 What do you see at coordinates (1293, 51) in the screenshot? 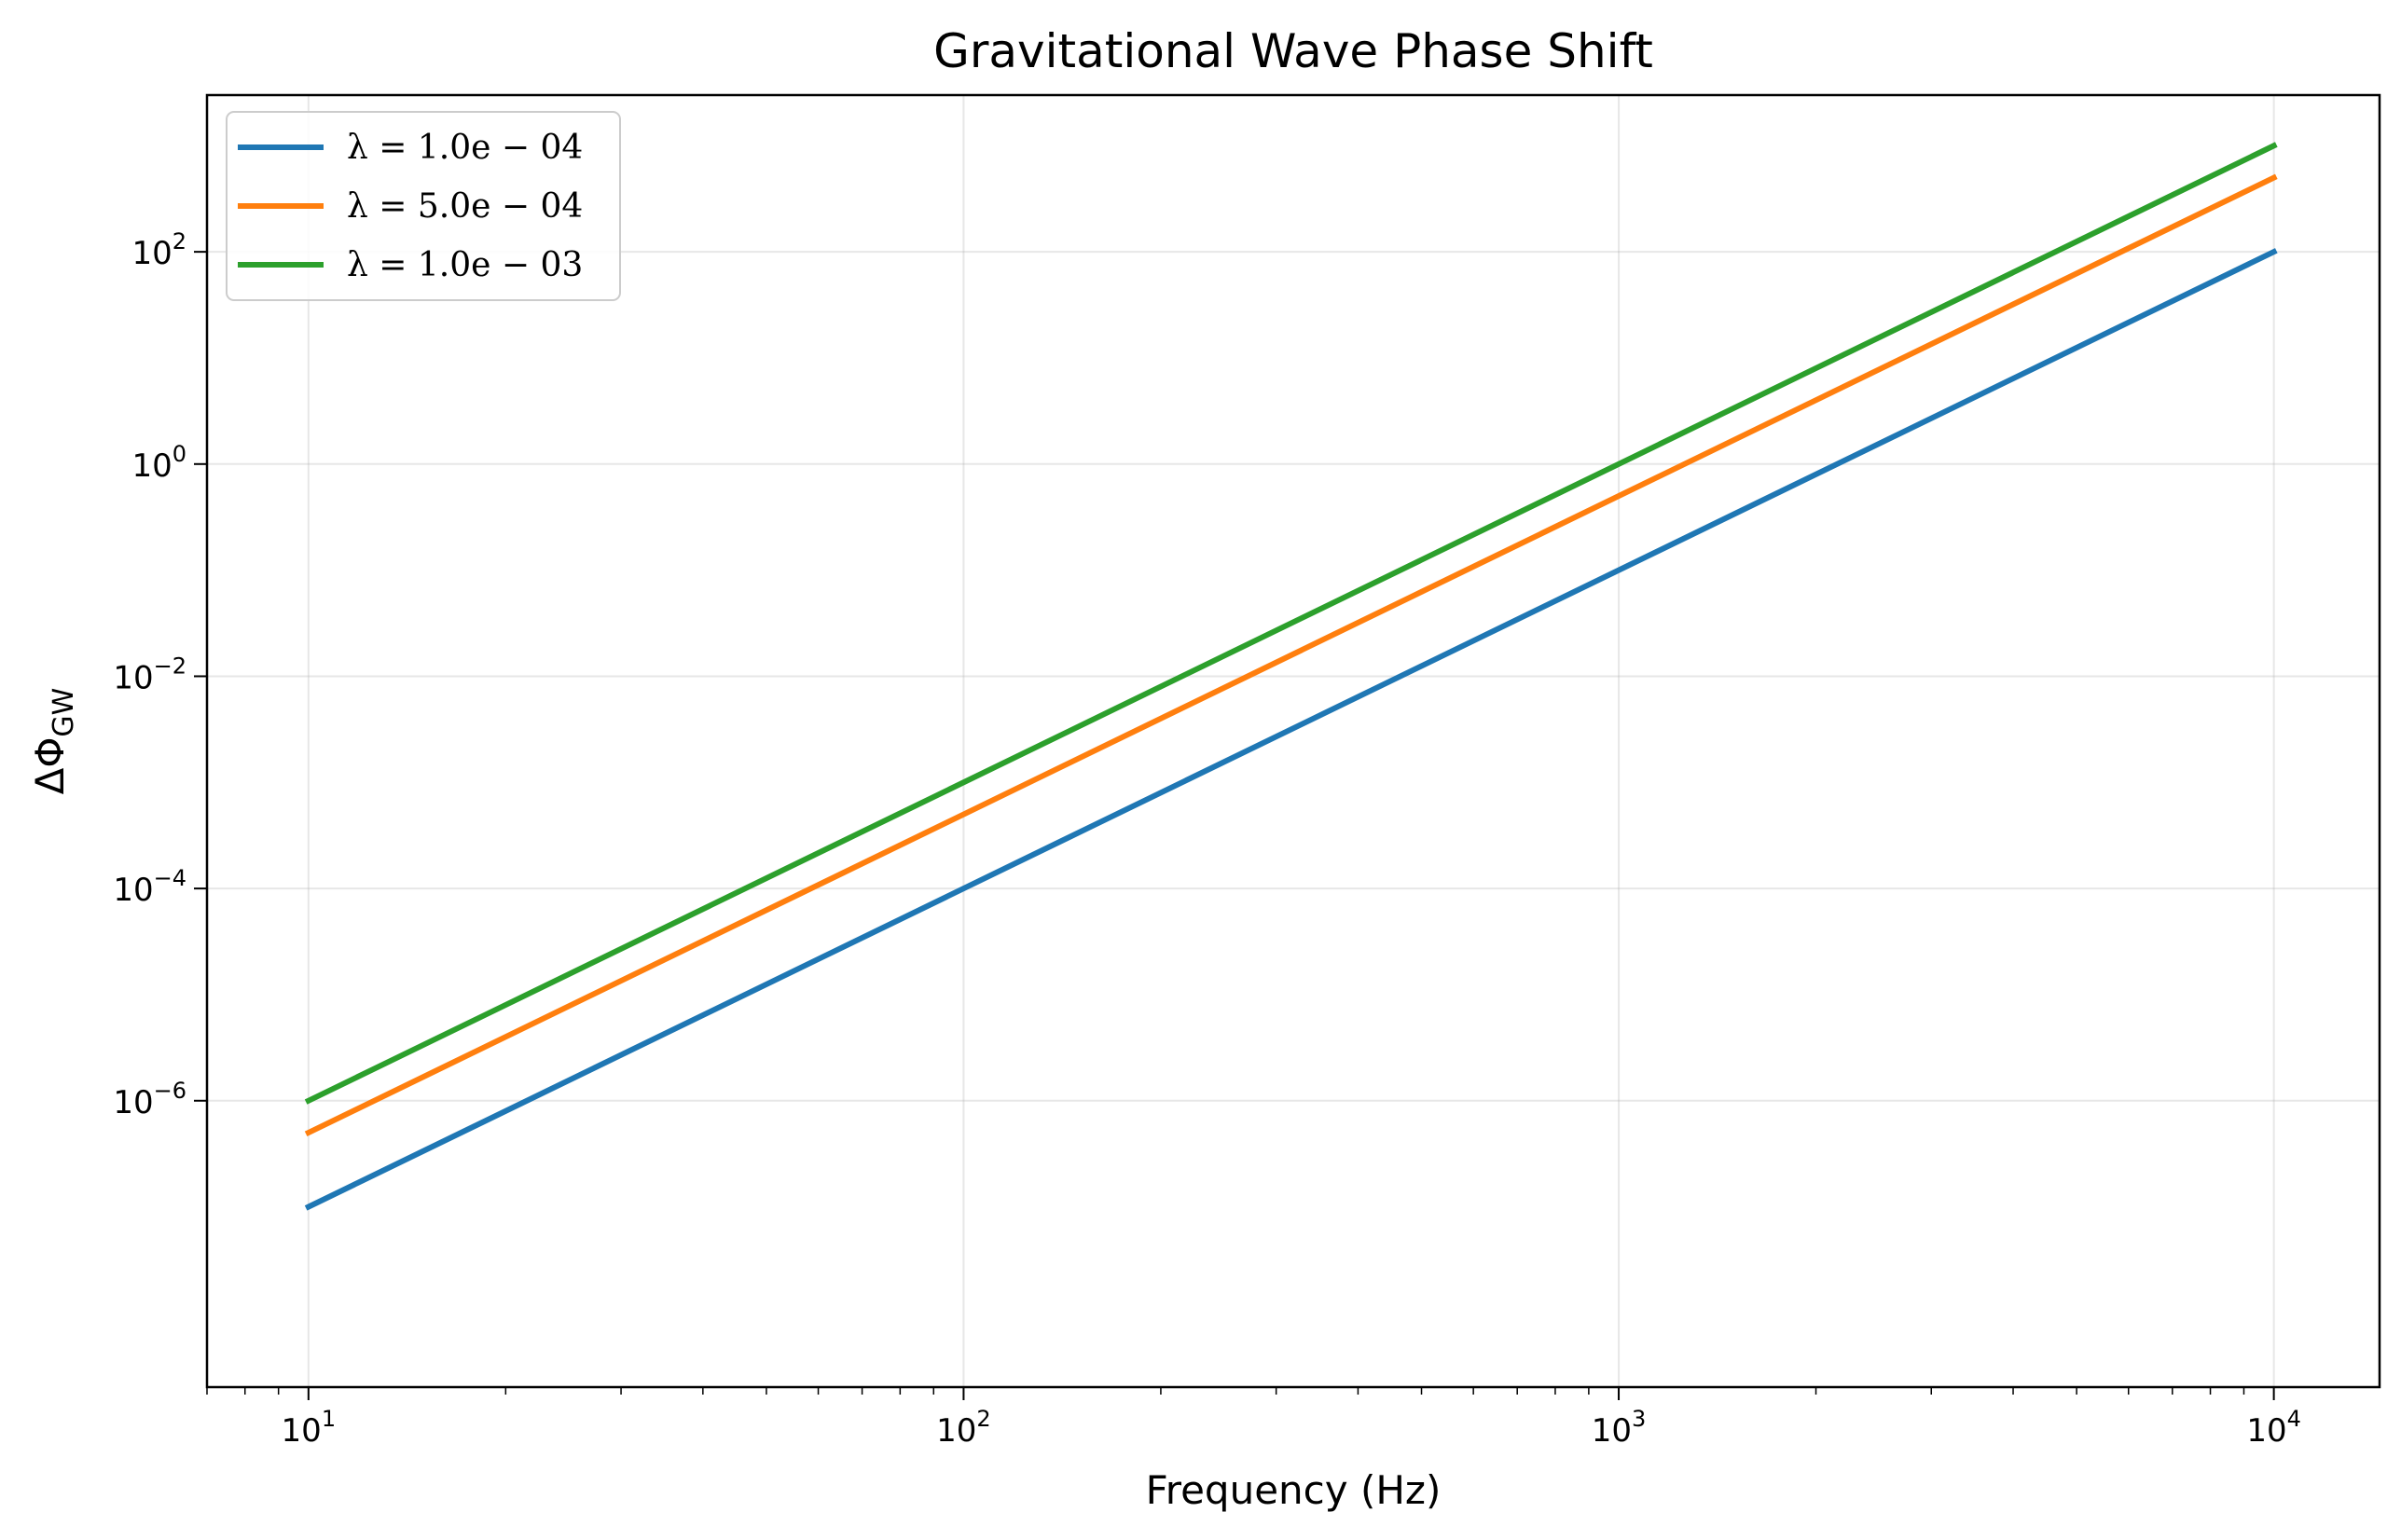
I see `chart-title: Gravitational Wave Phase Shift` at bounding box center [1293, 51].